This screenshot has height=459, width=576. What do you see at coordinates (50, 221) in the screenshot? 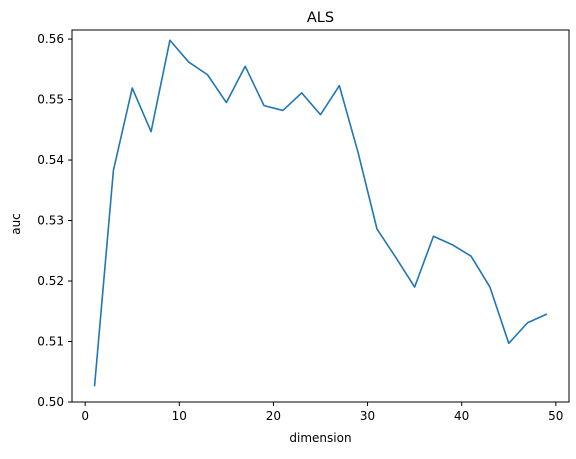
I see `y-tick-label: 0.53` at bounding box center [50, 221].